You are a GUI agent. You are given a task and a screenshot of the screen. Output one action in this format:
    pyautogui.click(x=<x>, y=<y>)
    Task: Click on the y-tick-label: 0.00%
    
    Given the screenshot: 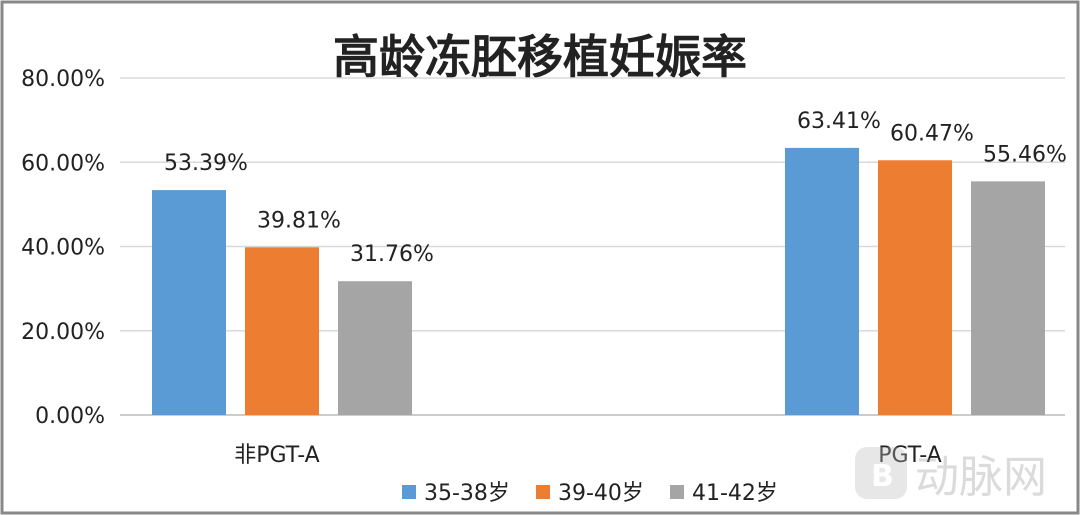 What is the action you would take?
    pyautogui.click(x=70, y=416)
    